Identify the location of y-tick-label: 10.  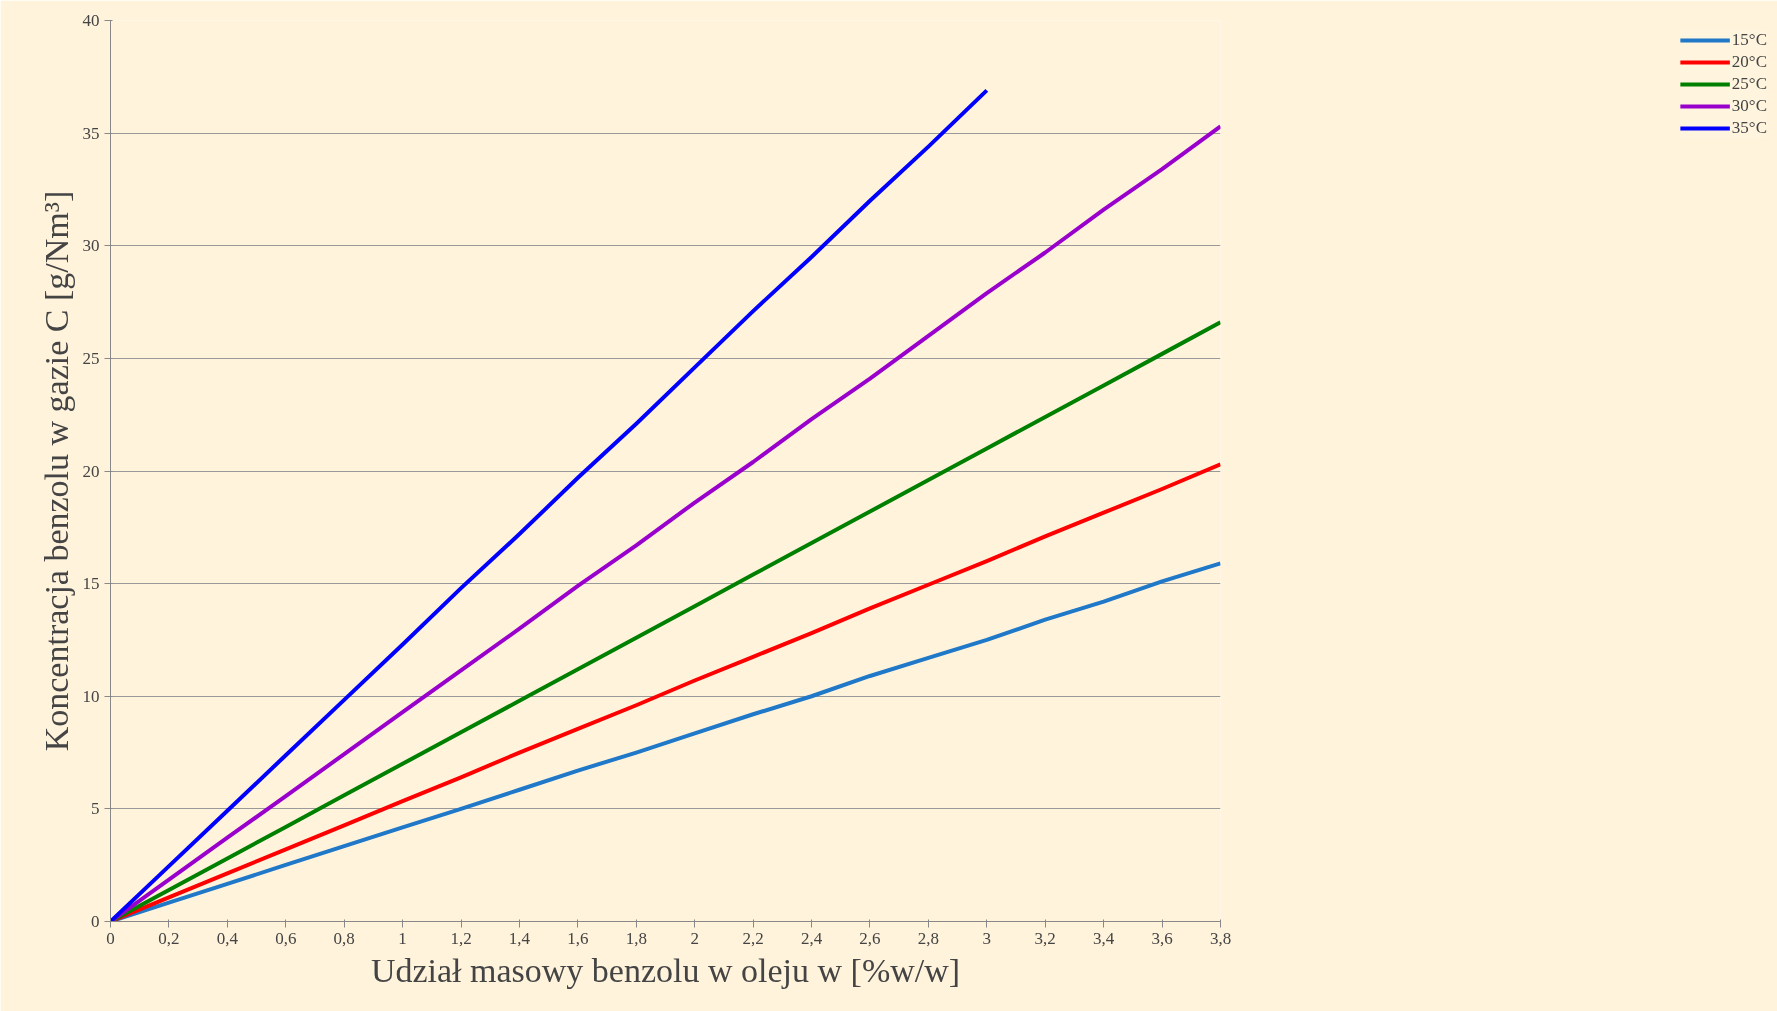
(91, 696).